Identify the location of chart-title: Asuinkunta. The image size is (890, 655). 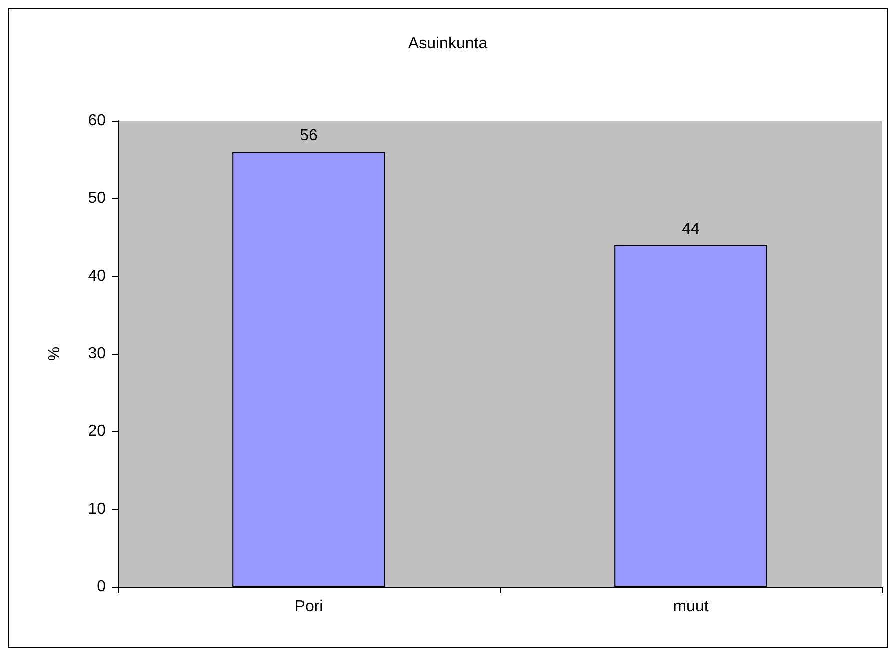
(448, 44).